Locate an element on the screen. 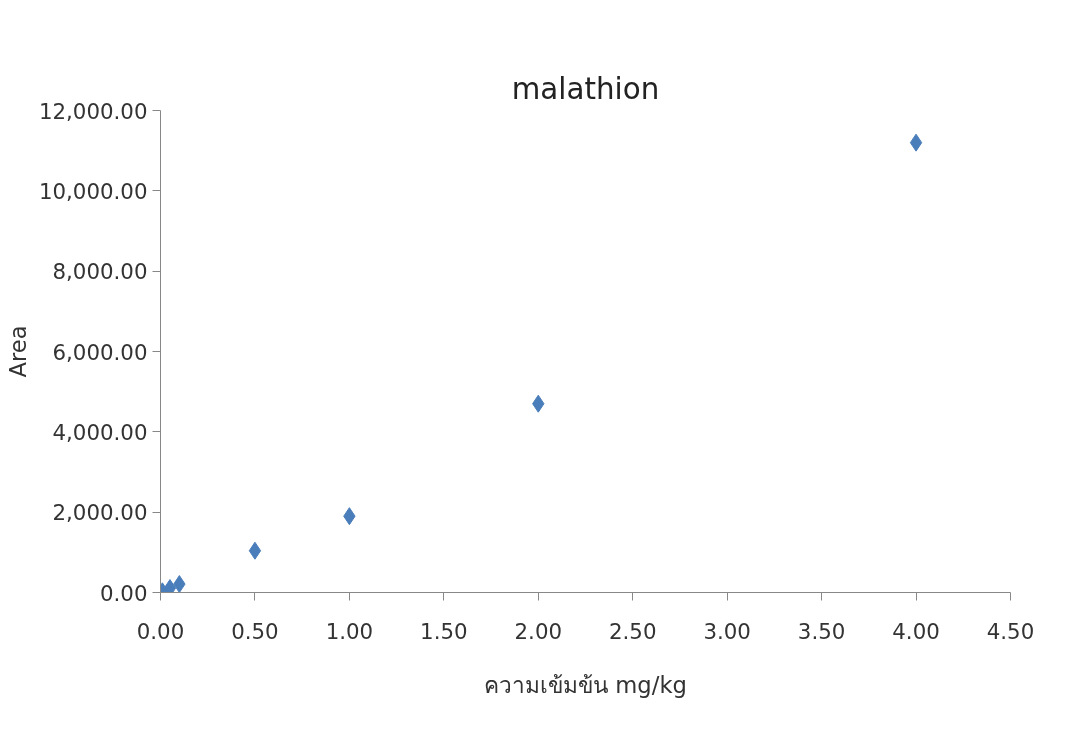 The image size is (1079, 736). x-tick-label: 3.50 is located at coordinates (821, 631).